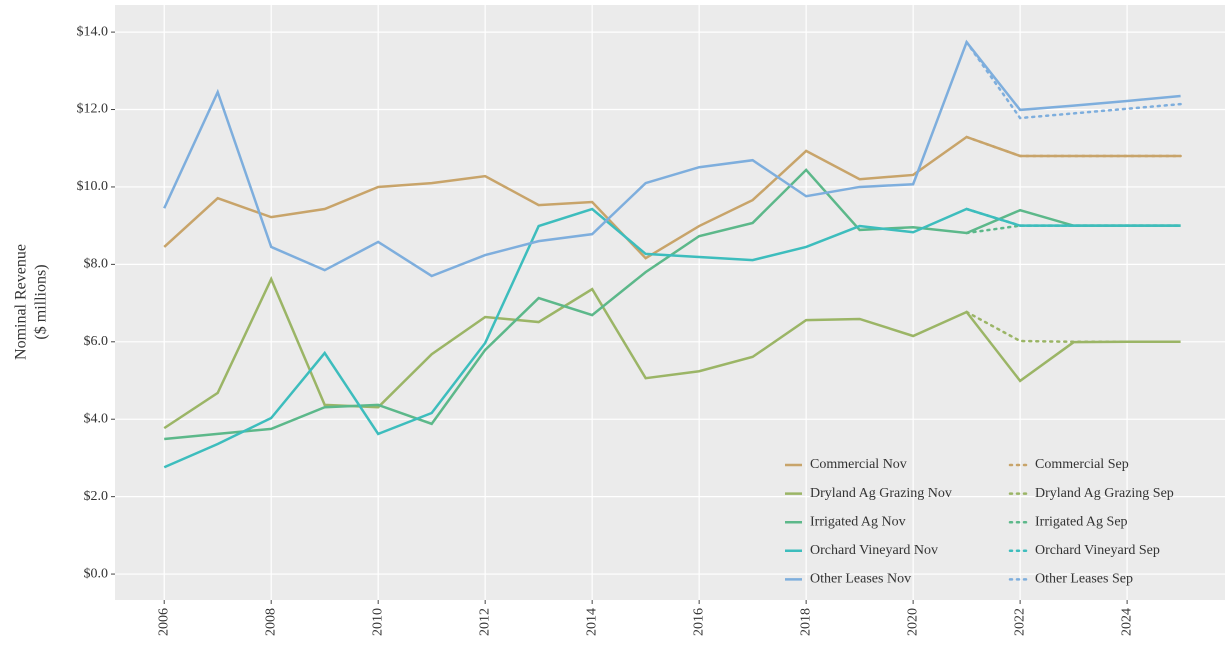 This screenshot has height=653, width=1225. I want to click on legend-label: Irrigated Ag Nov, so click(858, 521).